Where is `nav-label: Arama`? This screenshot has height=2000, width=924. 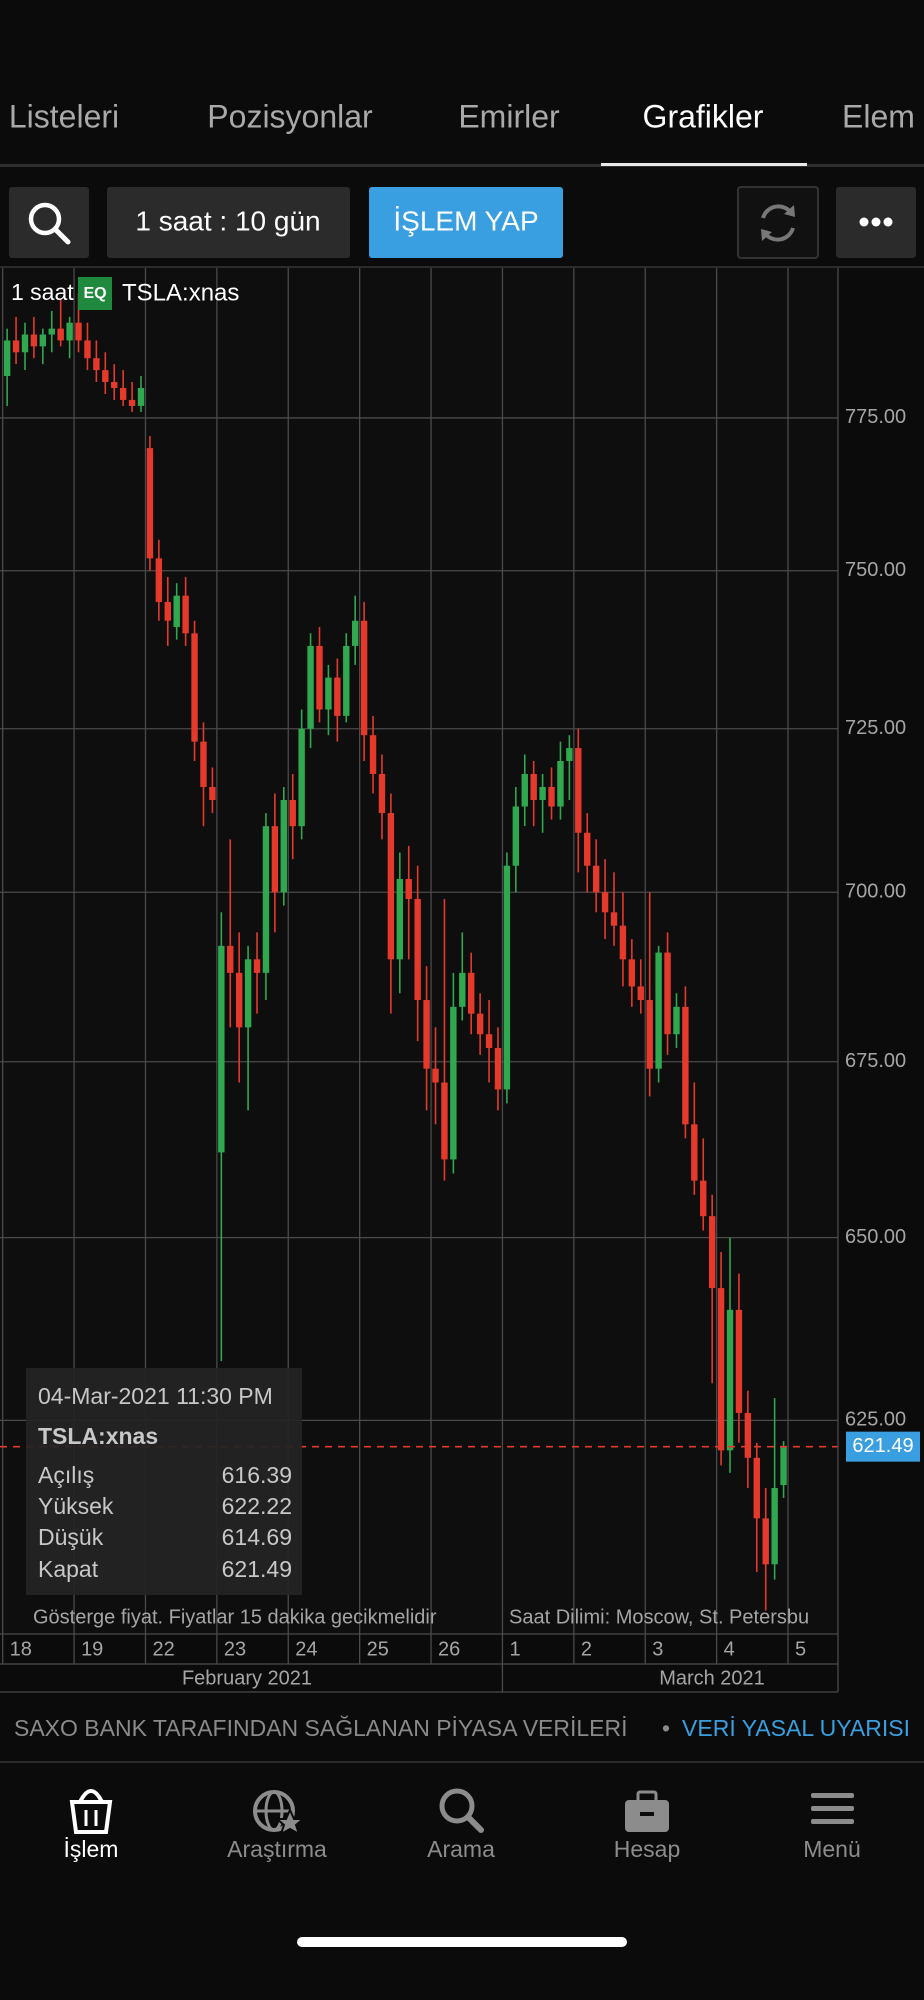
nav-label: Arama is located at coordinates (461, 1849).